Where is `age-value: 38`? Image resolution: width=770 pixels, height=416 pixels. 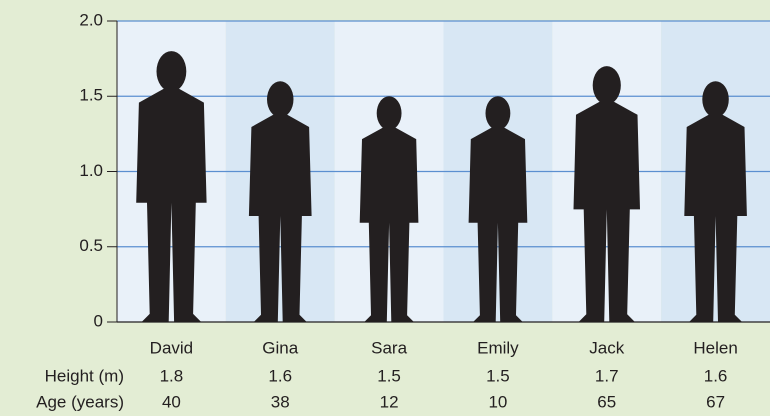
age-value: 38 is located at coordinates (280, 401).